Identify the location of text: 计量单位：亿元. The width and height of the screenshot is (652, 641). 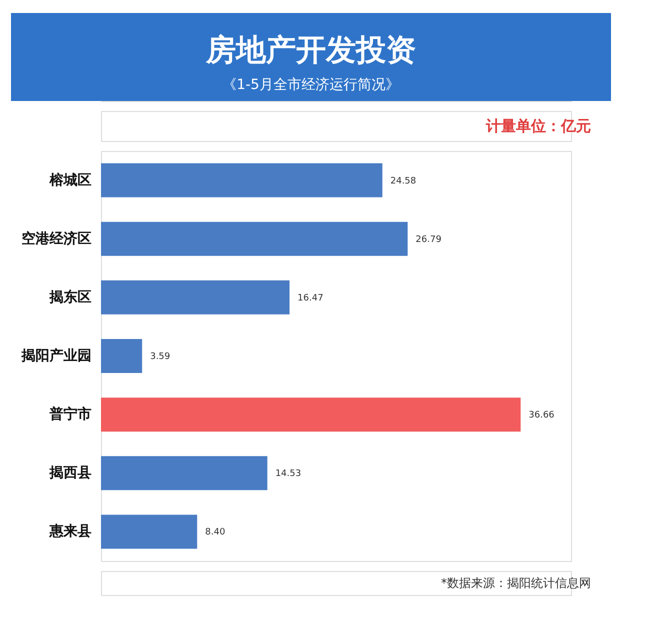
(538, 126).